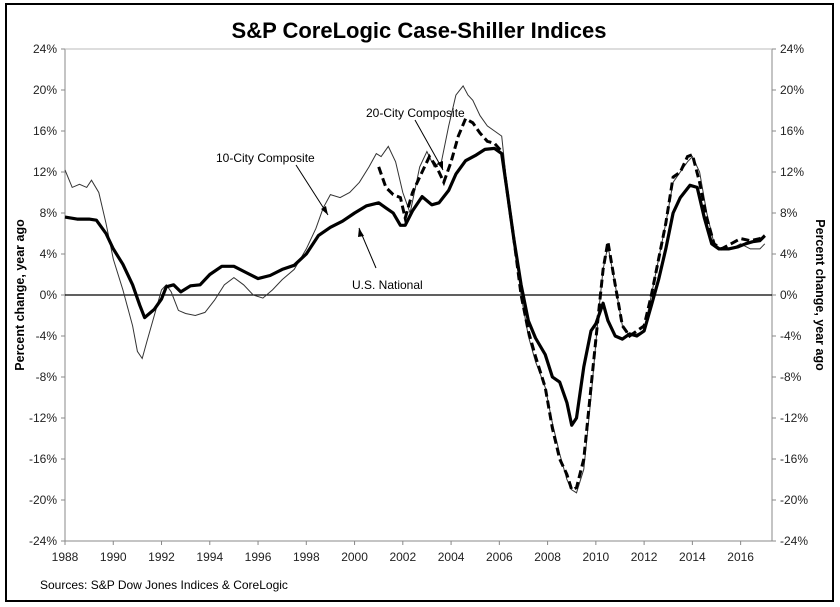 Image resolution: width=840 pixels, height=607 pixels. What do you see at coordinates (20, 295) in the screenshot?
I see `y-axis-label-left: Percent change, year ago` at bounding box center [20, 295].